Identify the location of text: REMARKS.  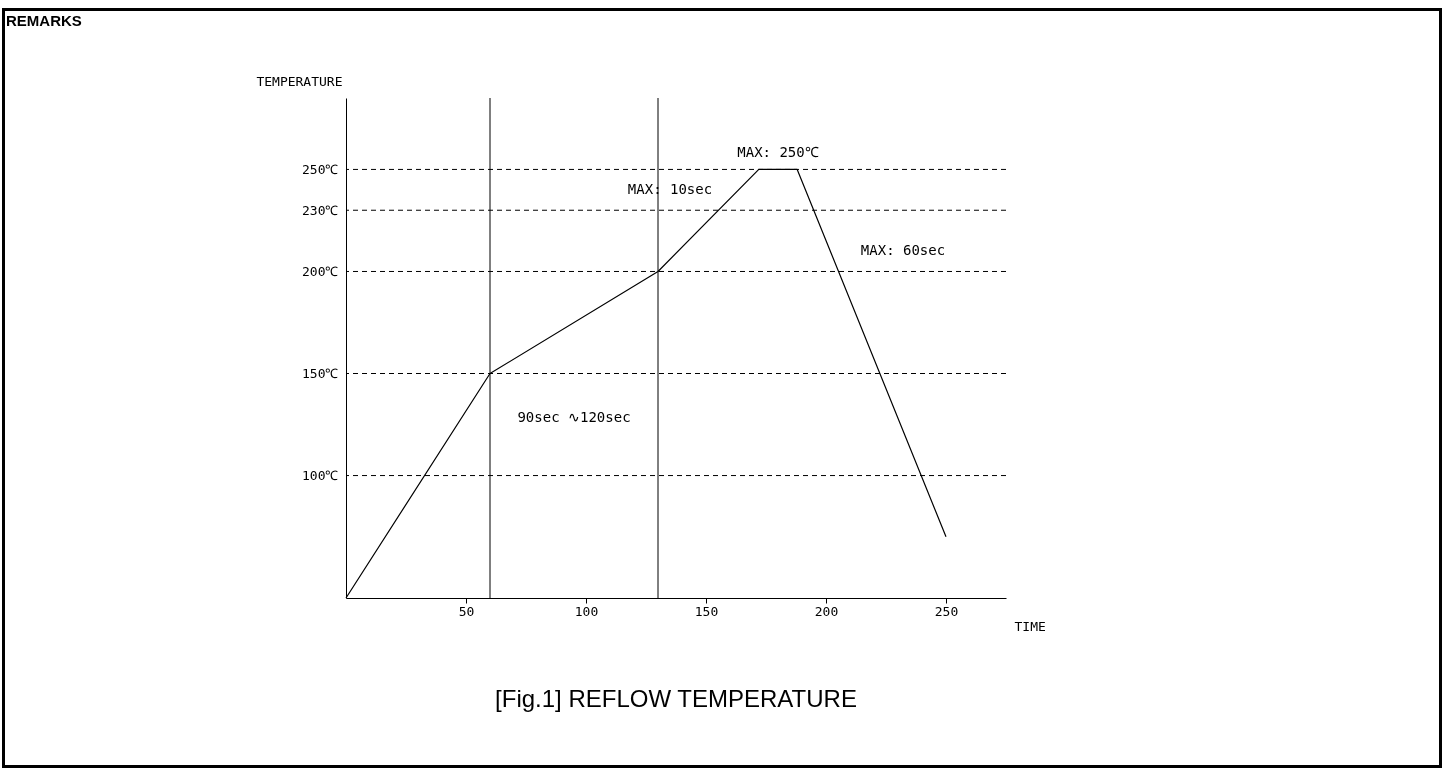
(44, 20).